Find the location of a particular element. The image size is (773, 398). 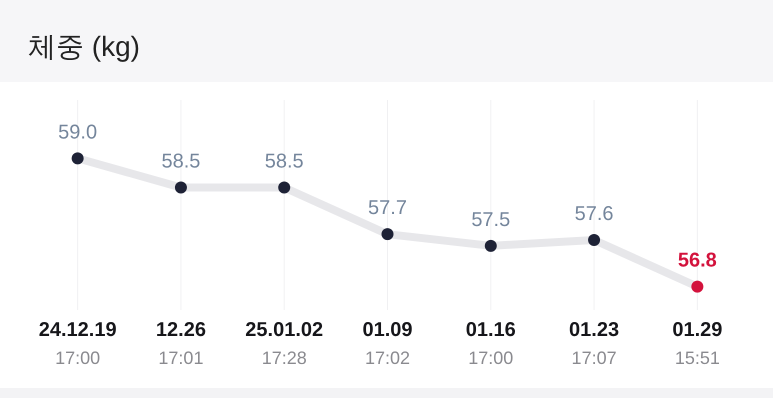

x-tick-label: 01.29 15:51 is located at coordinates (697, 343).